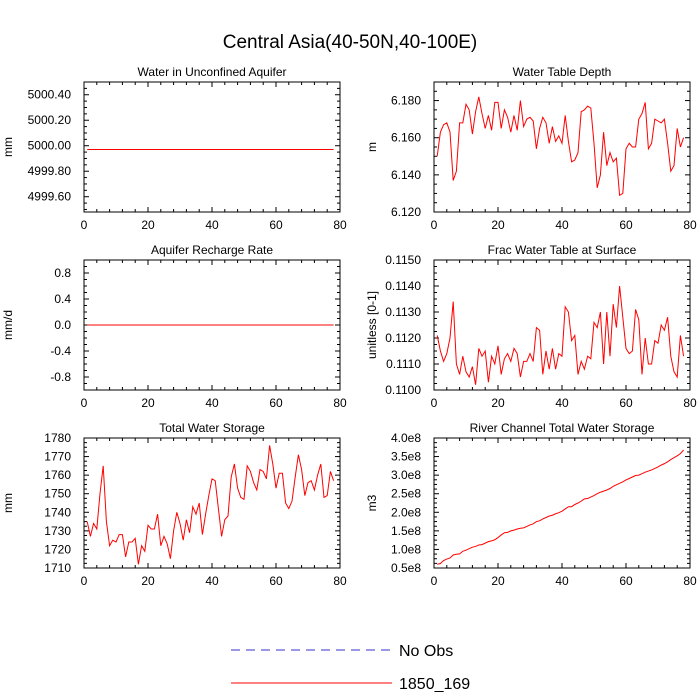 The width and height of the screenshot is (700, 700). Describe the element at coordinates (50, 171) in the screenshot. I see `y-tick-label: 4999.80` at that location.